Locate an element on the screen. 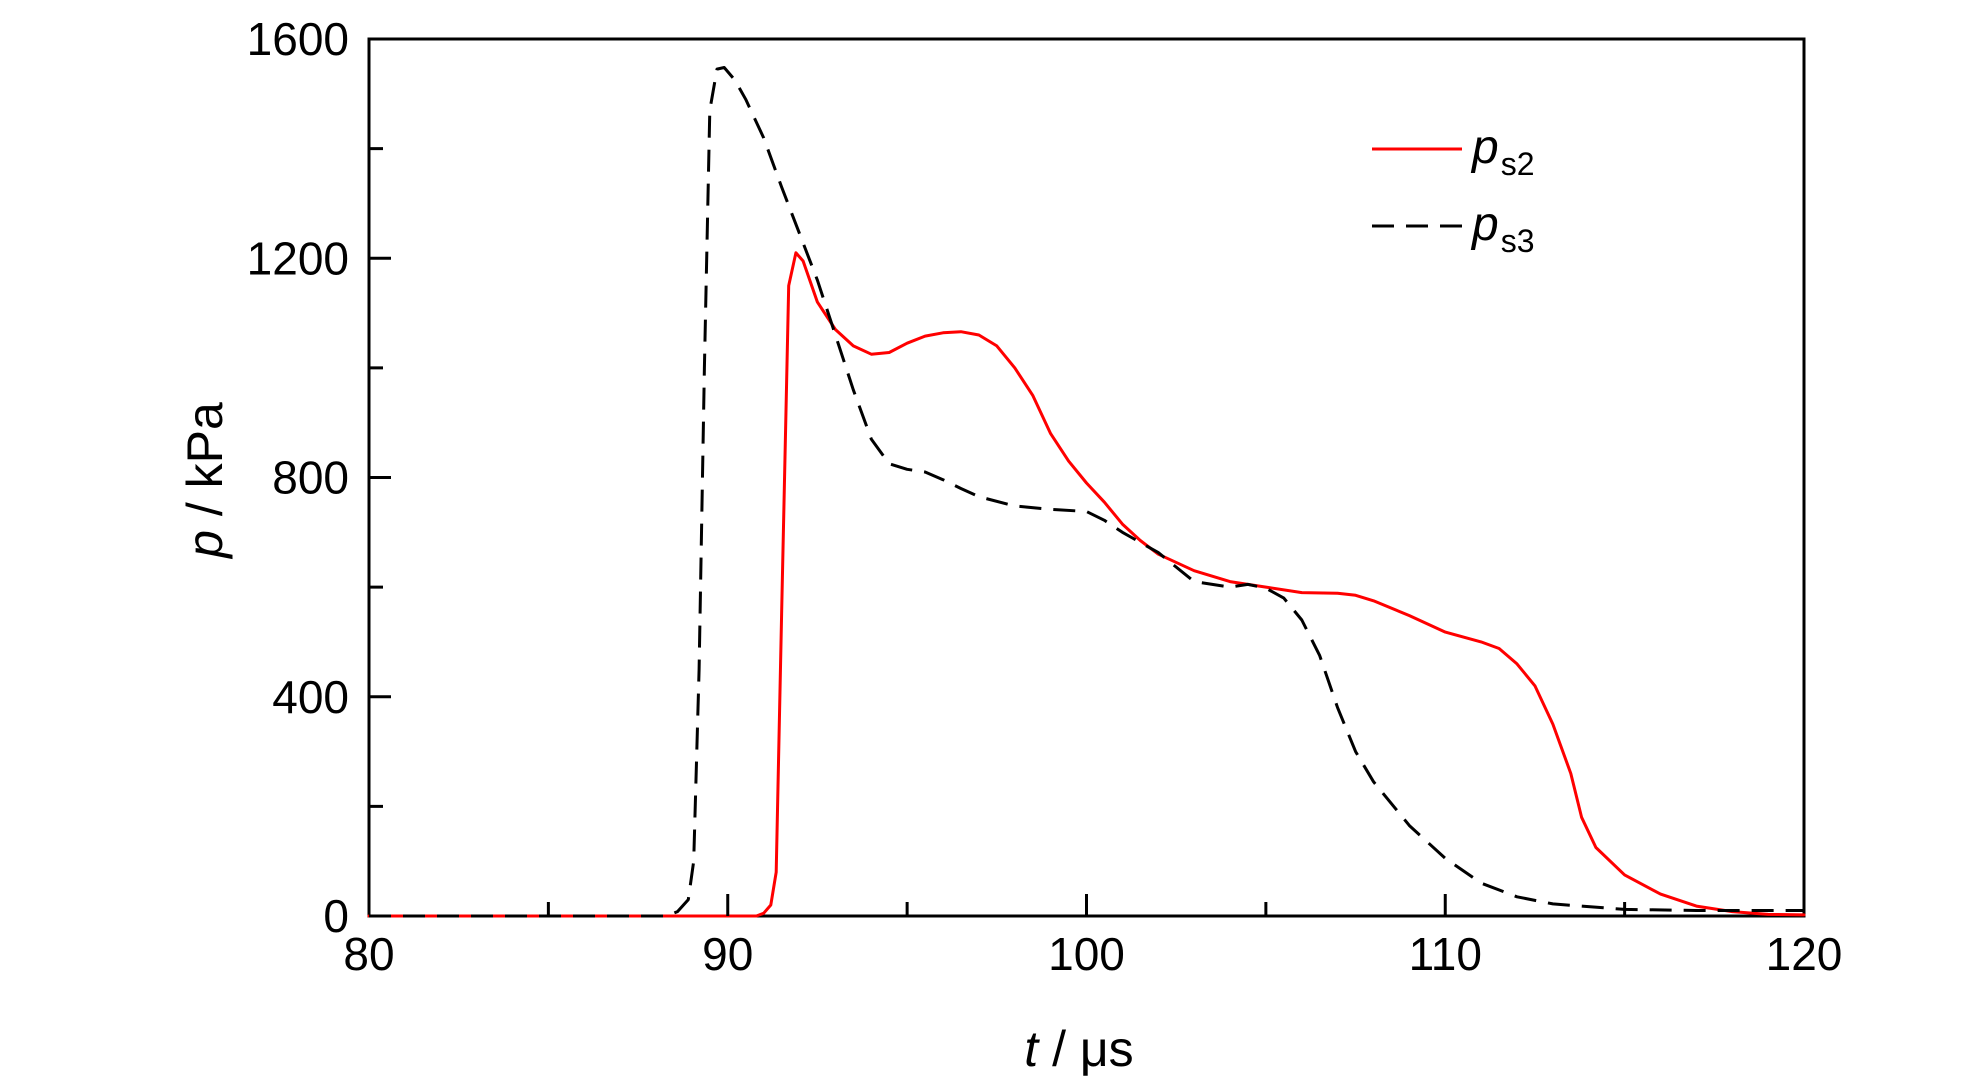  y-axis-title-var: p is located at coordinates (205, 545).